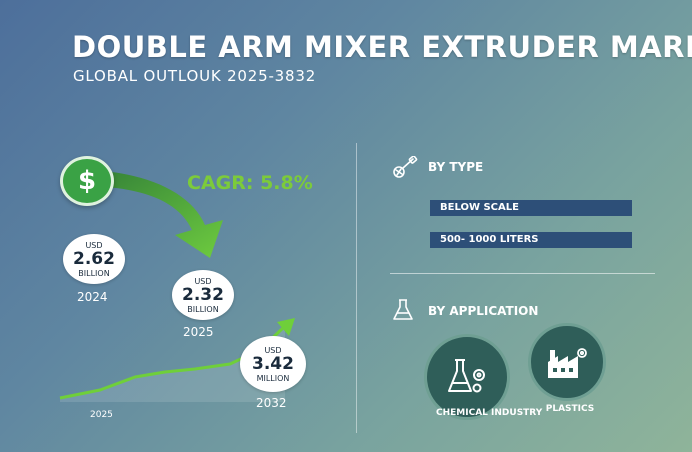  I want to click on year-label: 2024, so click(92, 297).